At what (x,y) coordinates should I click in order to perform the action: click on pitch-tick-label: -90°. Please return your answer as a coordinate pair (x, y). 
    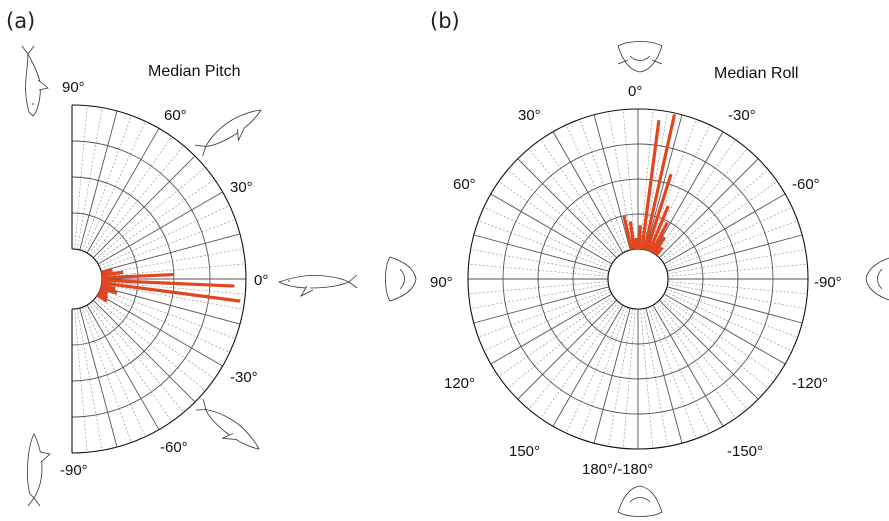
    Looking at the image, I should click on (74, 470).